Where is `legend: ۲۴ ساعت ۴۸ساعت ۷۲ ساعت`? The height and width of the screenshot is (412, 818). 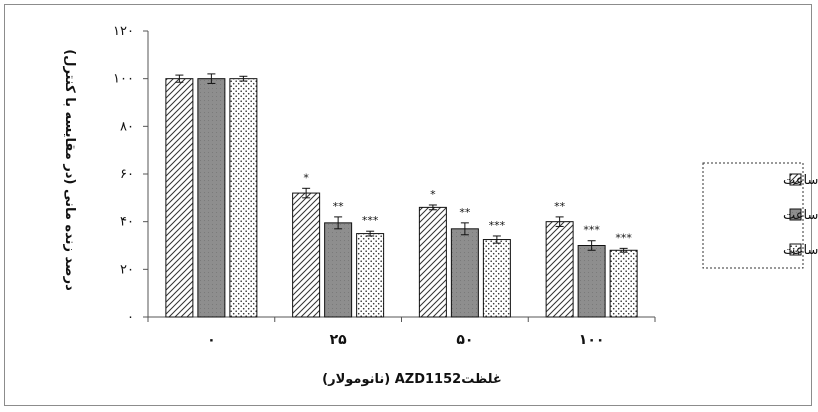
legend: ۲۴ ساعت ۴۸ساعت ۷۲ ساعت is located at coordinates (760, 215).